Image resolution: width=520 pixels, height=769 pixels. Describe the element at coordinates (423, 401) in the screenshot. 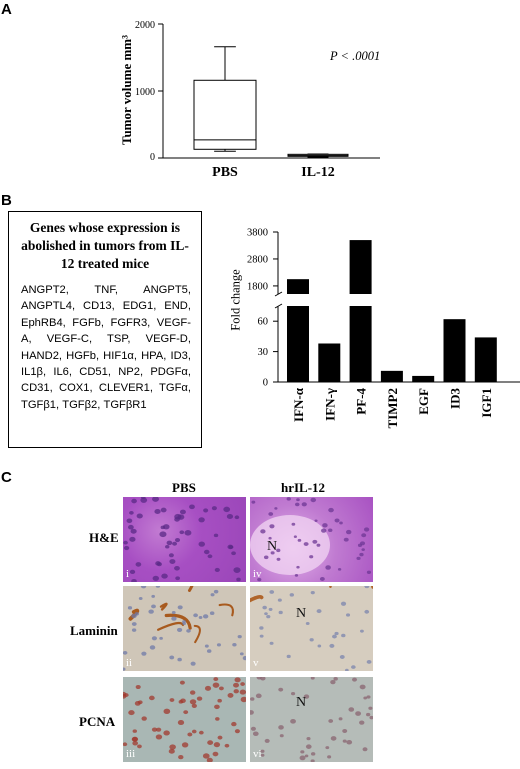

I see `x-category-label: EGF` at that location.